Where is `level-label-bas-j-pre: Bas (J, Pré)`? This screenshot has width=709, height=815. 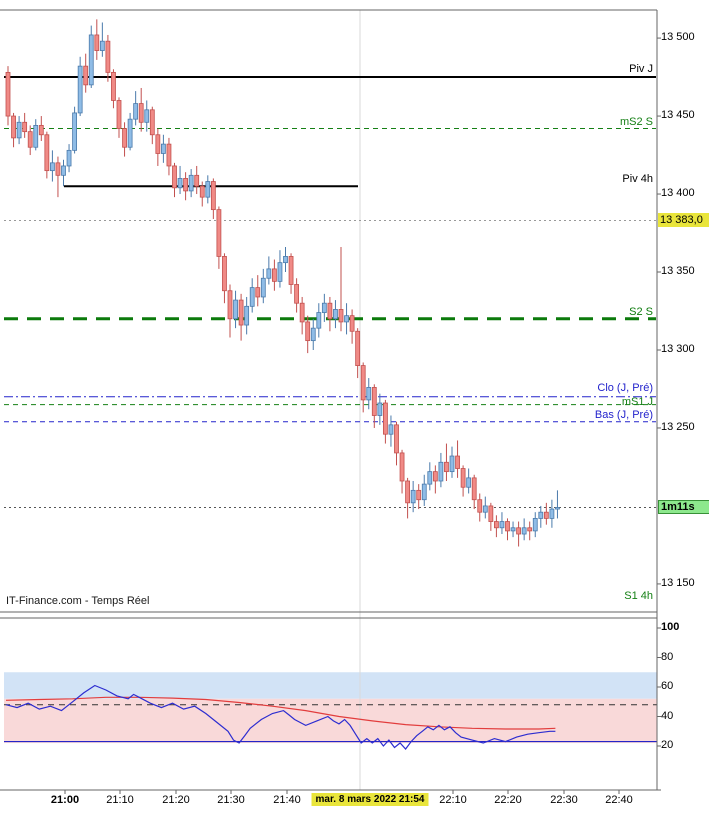
level-label-bas-j-pre: Bas (J, Pré) is located at coordinates (623, 414).